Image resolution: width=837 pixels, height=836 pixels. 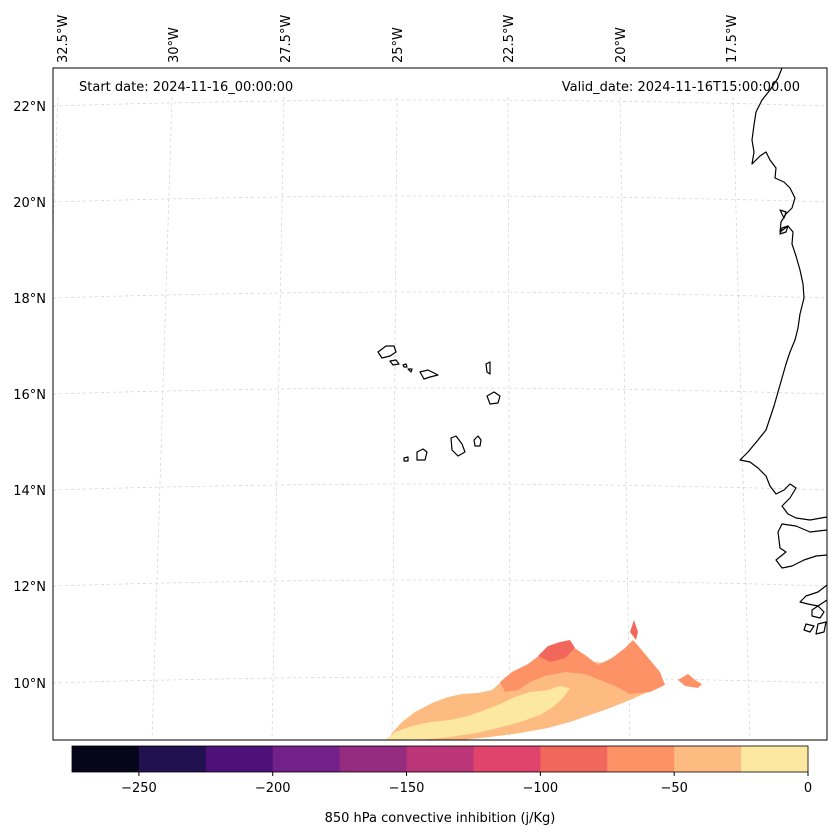 I want to click on colorbar-frame, so click(x=440, y=759).